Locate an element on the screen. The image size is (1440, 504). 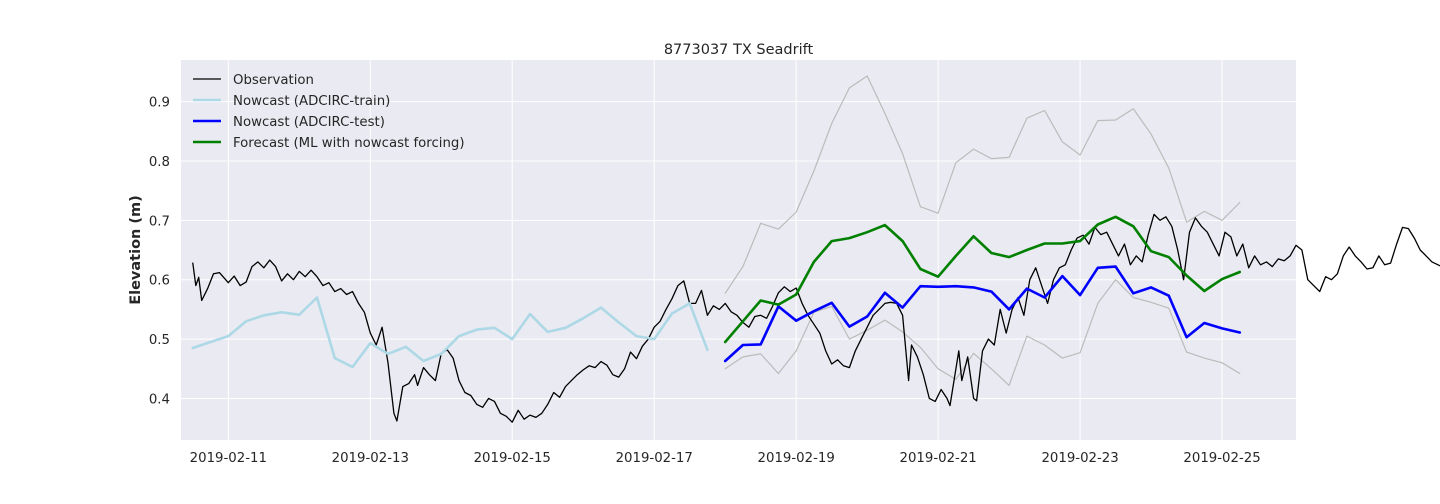
x-tick-label: 2019-02-15 is located at coordinates (512, 458).